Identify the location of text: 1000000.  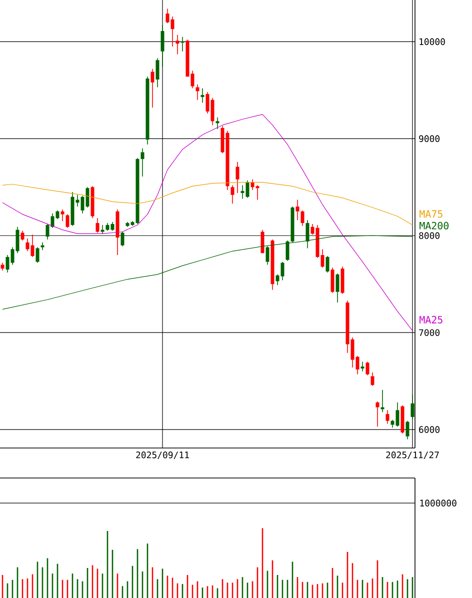
(438, 503).